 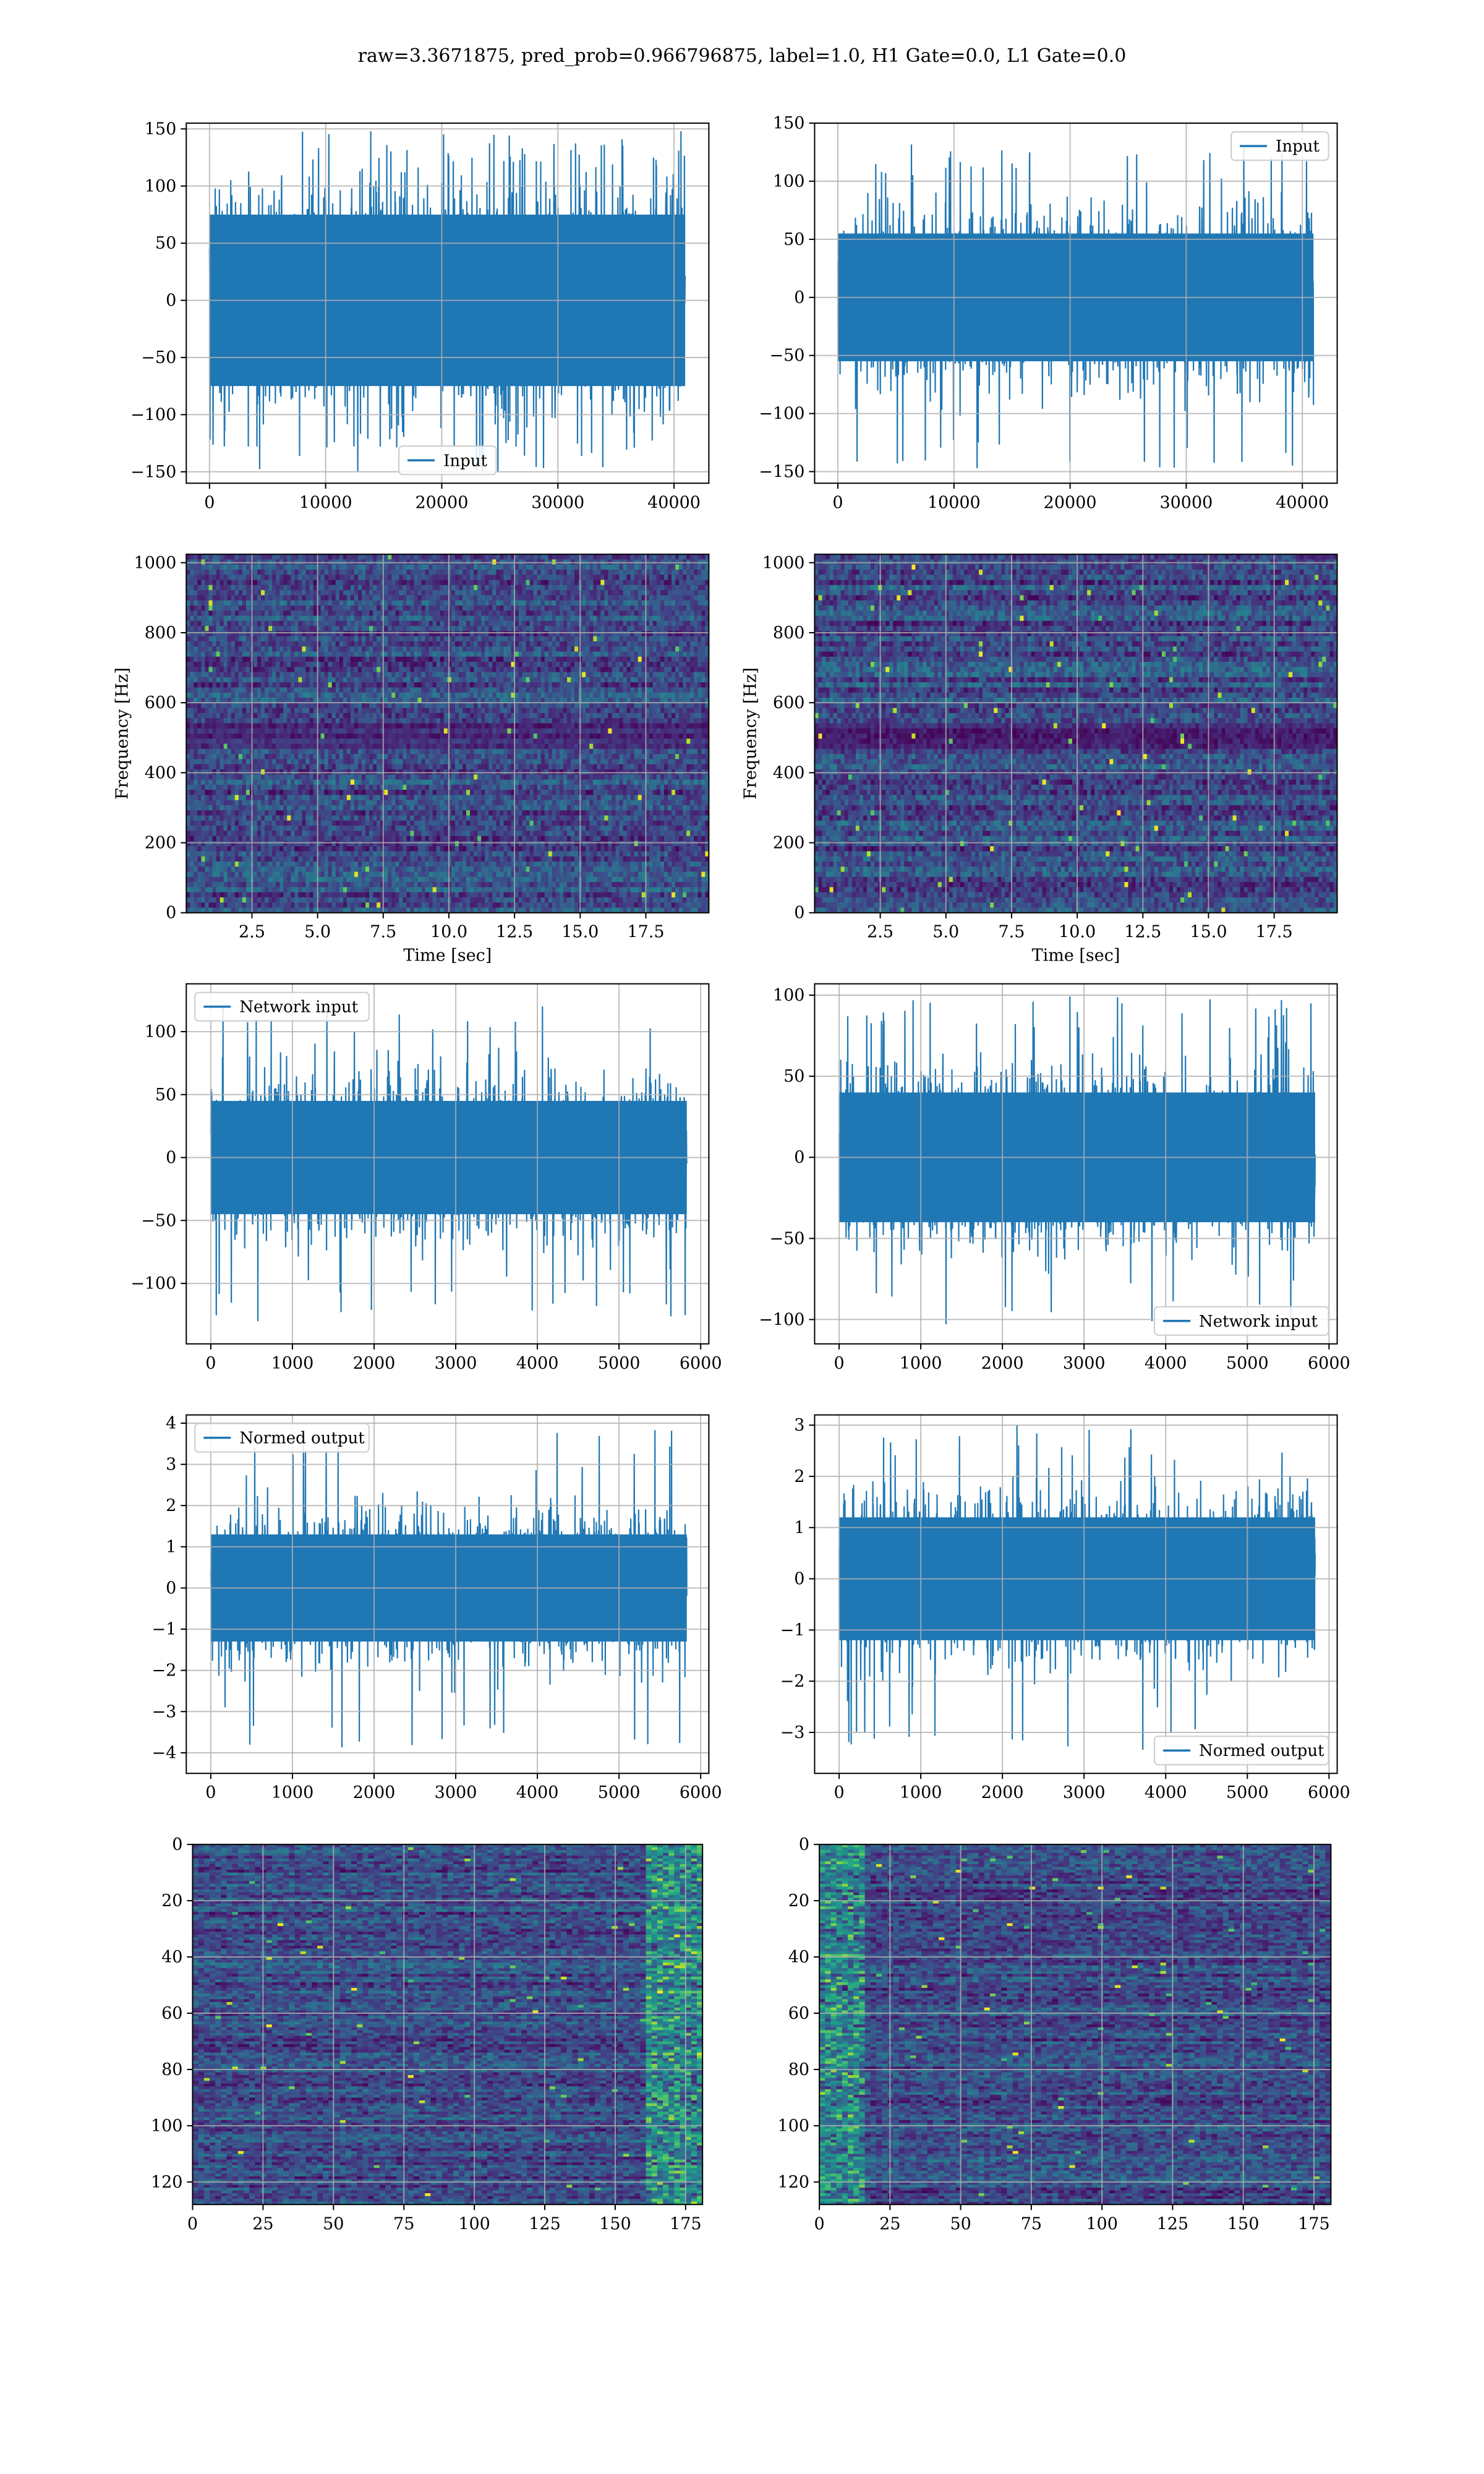 What do you see at coordinates (1247, 1363) in the screenshot?
I see `l1-network-input-xtick-label-5: 5000` at bounding box center [1247, 1363].